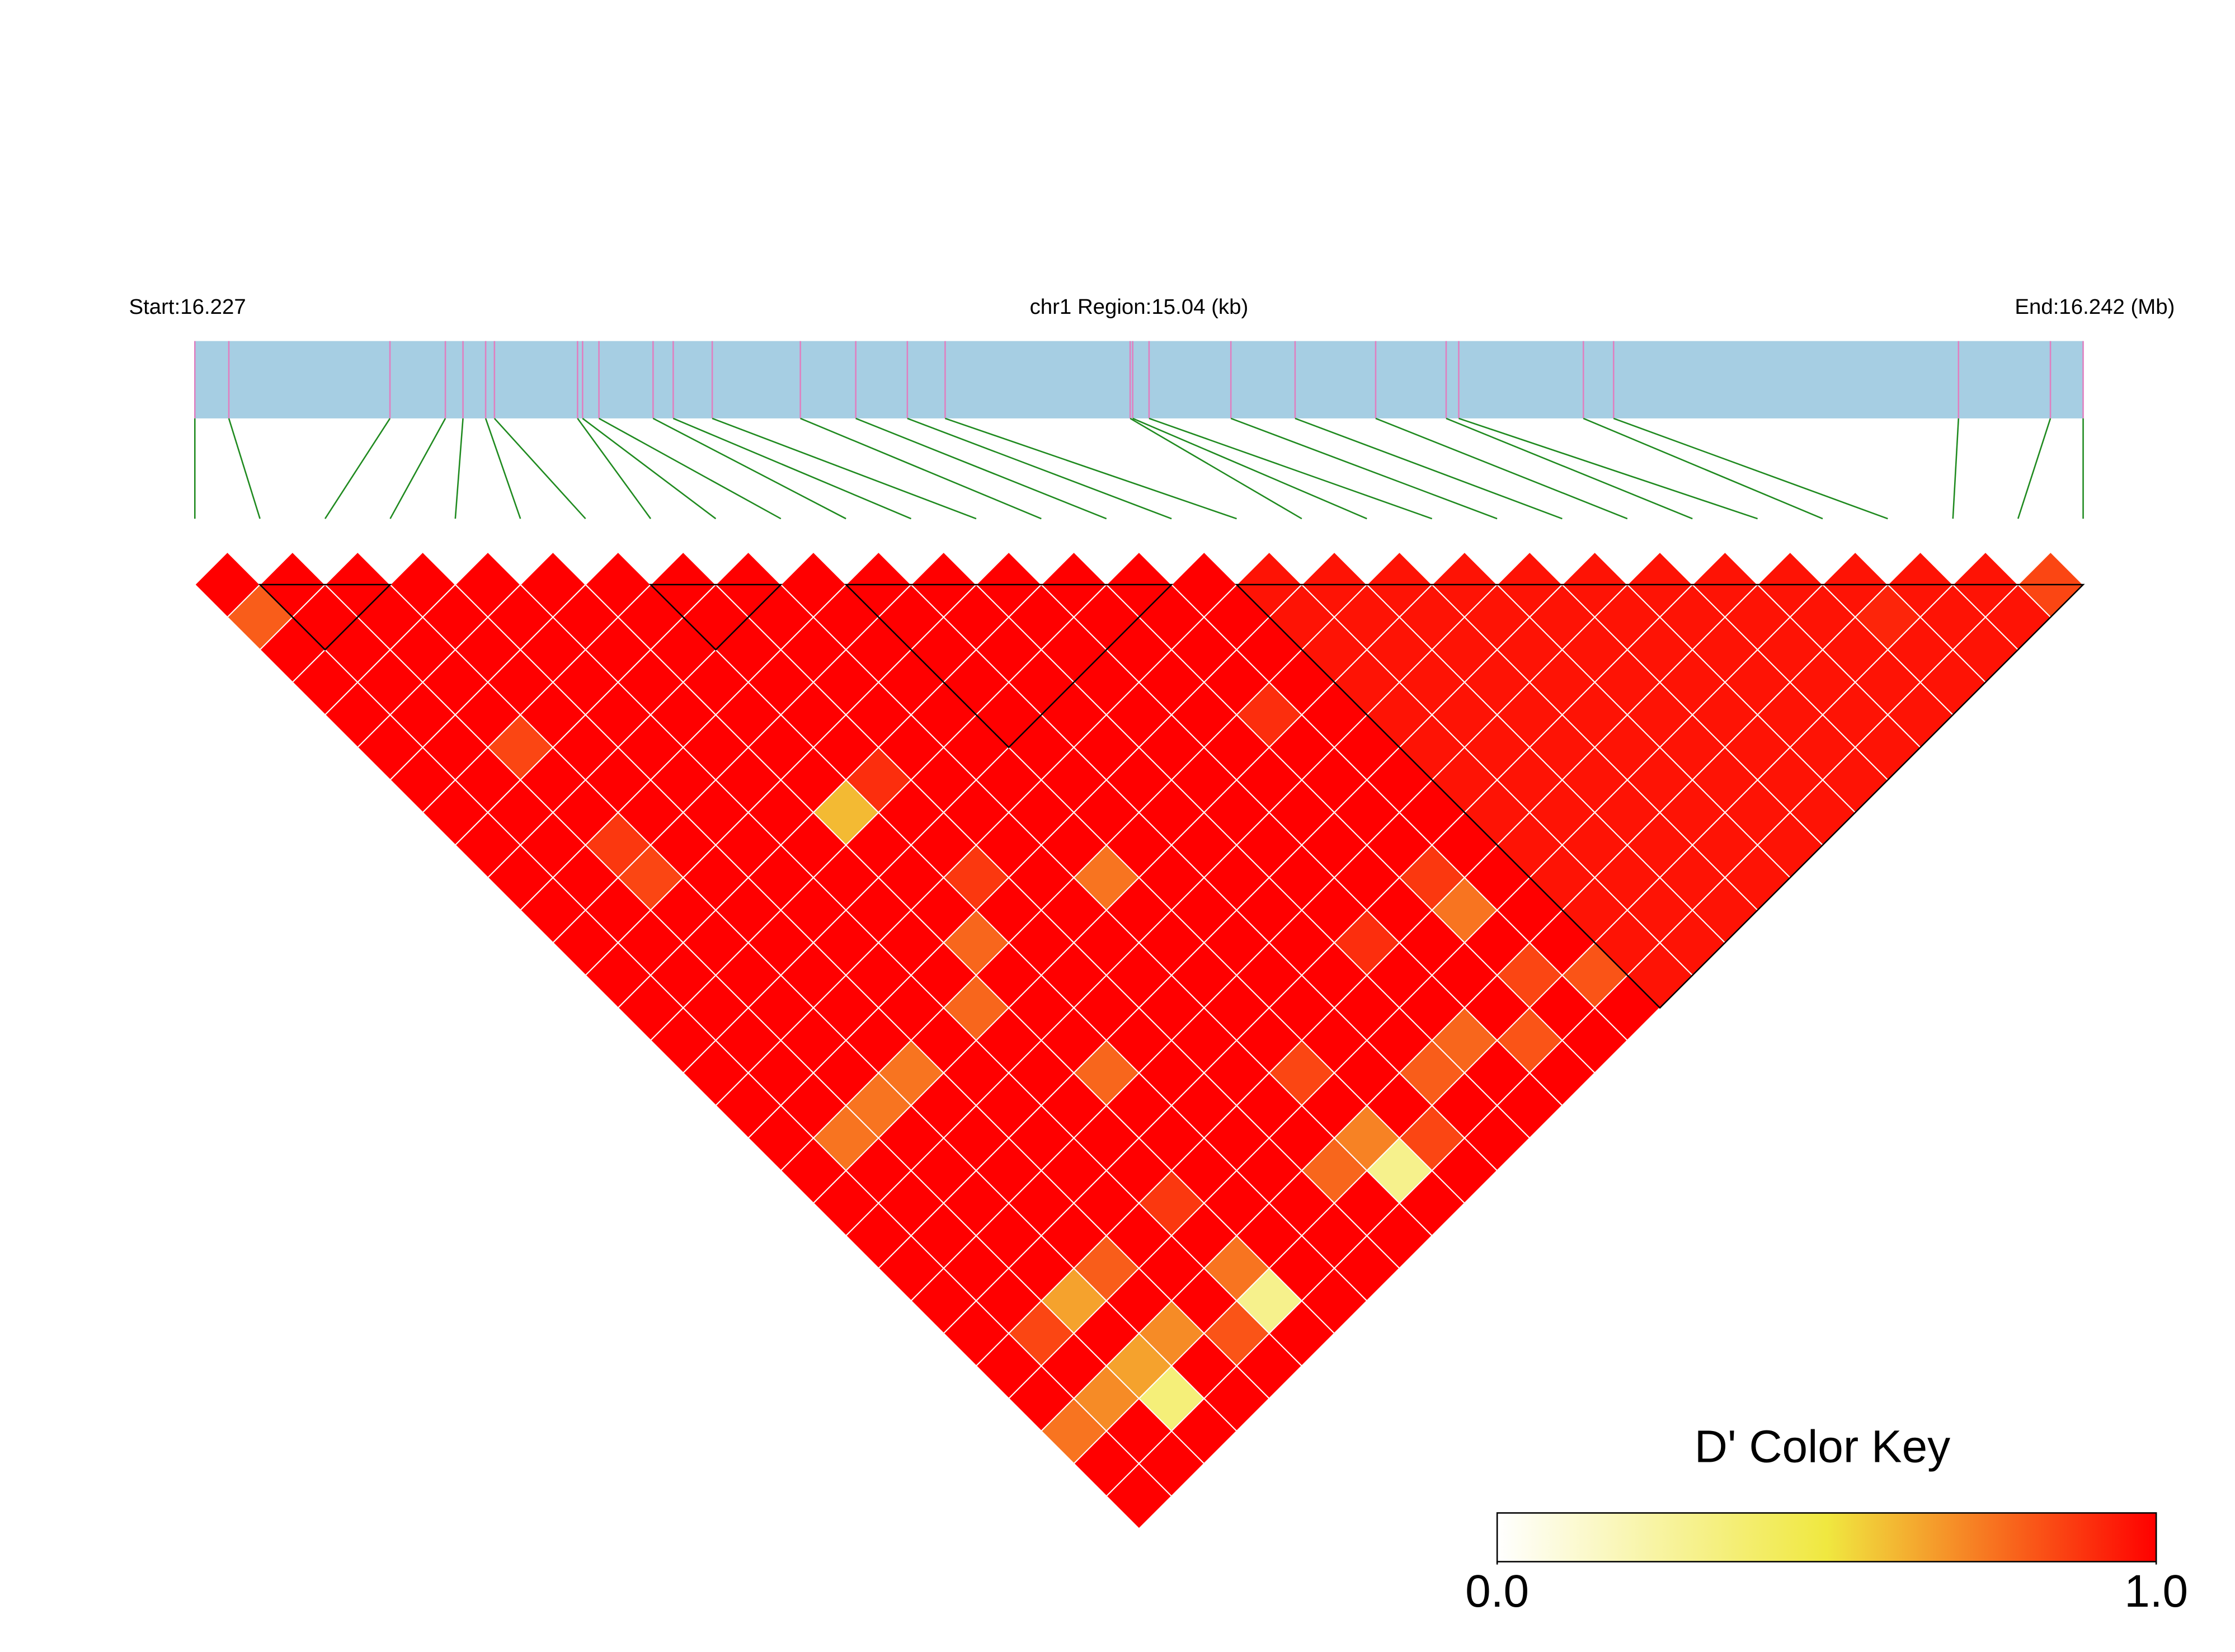  I want to click on region-label: chr1 Region:15.04 (kb), so click(1139, 307).